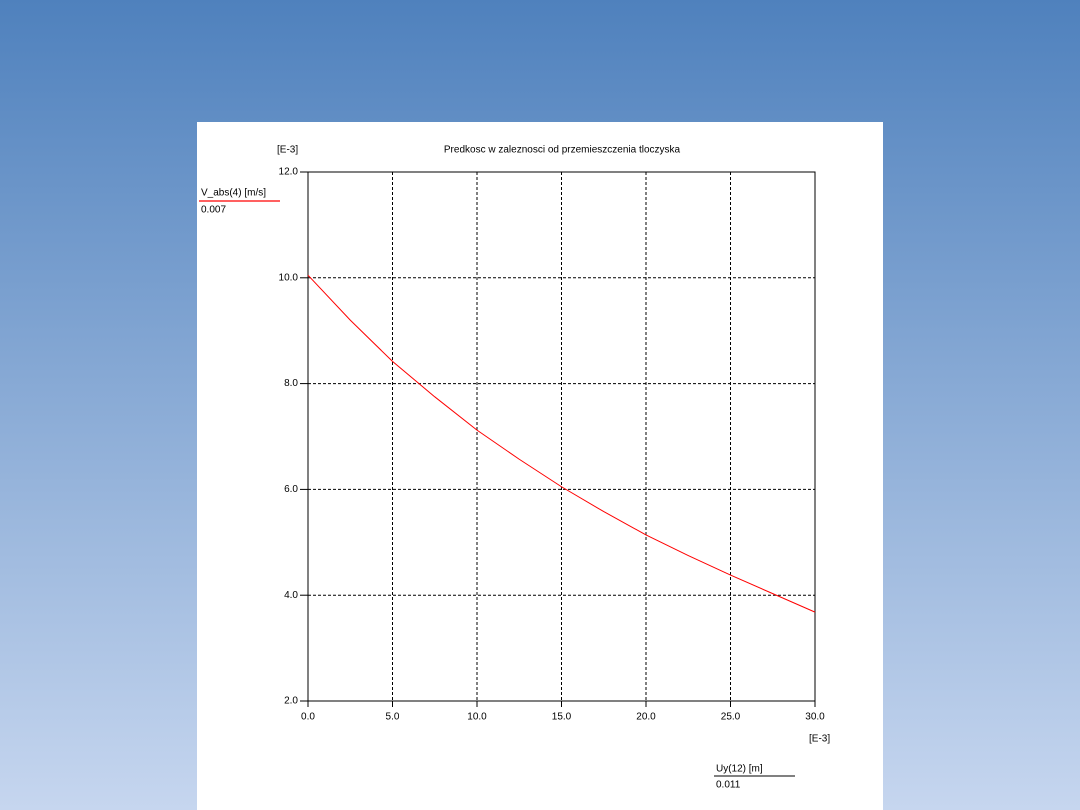  What do you see at coordinates (233, 193) in the screenshot?
I see `legend-label: V_abs(4) [m/s]` at bounding box center [233, 193].